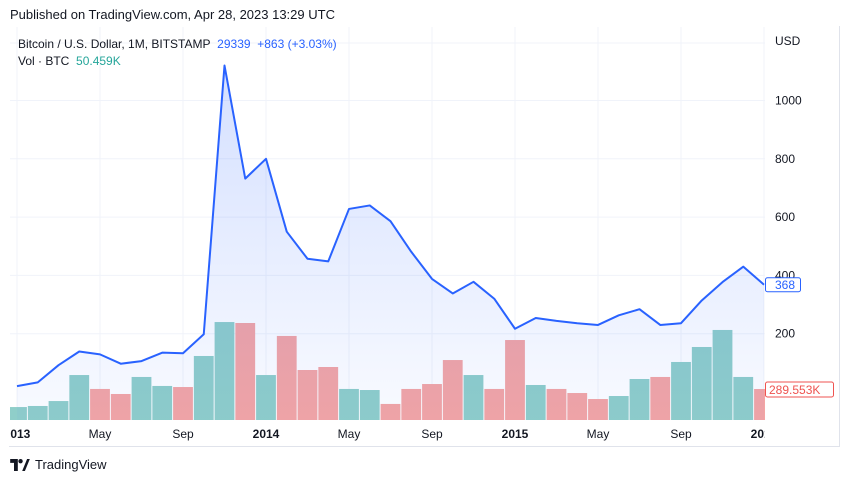 This screenshot has height=482, width=849. Describe the element at coordinates (785, 334) in the screenshot. I see `y-tick-label: 200` at that location.